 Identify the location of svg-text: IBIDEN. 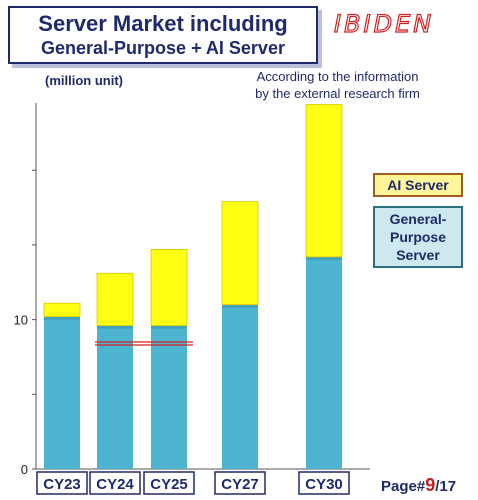
(384, 24).